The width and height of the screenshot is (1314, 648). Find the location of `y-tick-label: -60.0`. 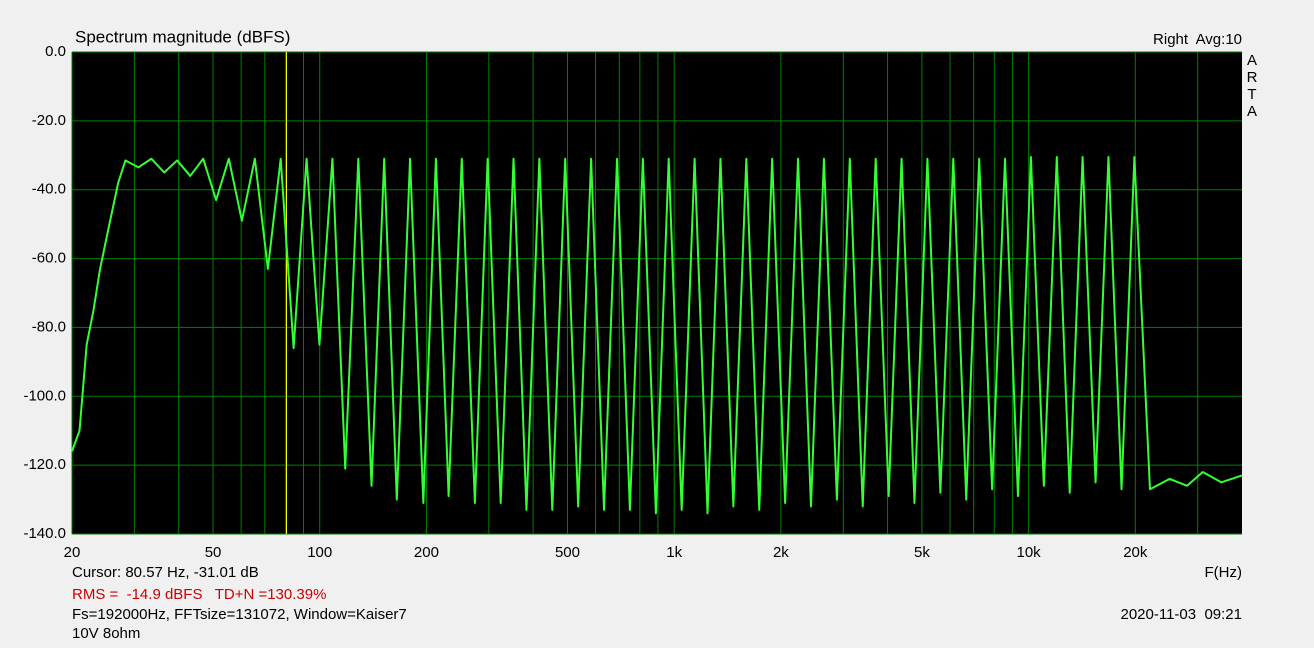

y-tick-label: -60.0 is located at coordinates (49, 258).